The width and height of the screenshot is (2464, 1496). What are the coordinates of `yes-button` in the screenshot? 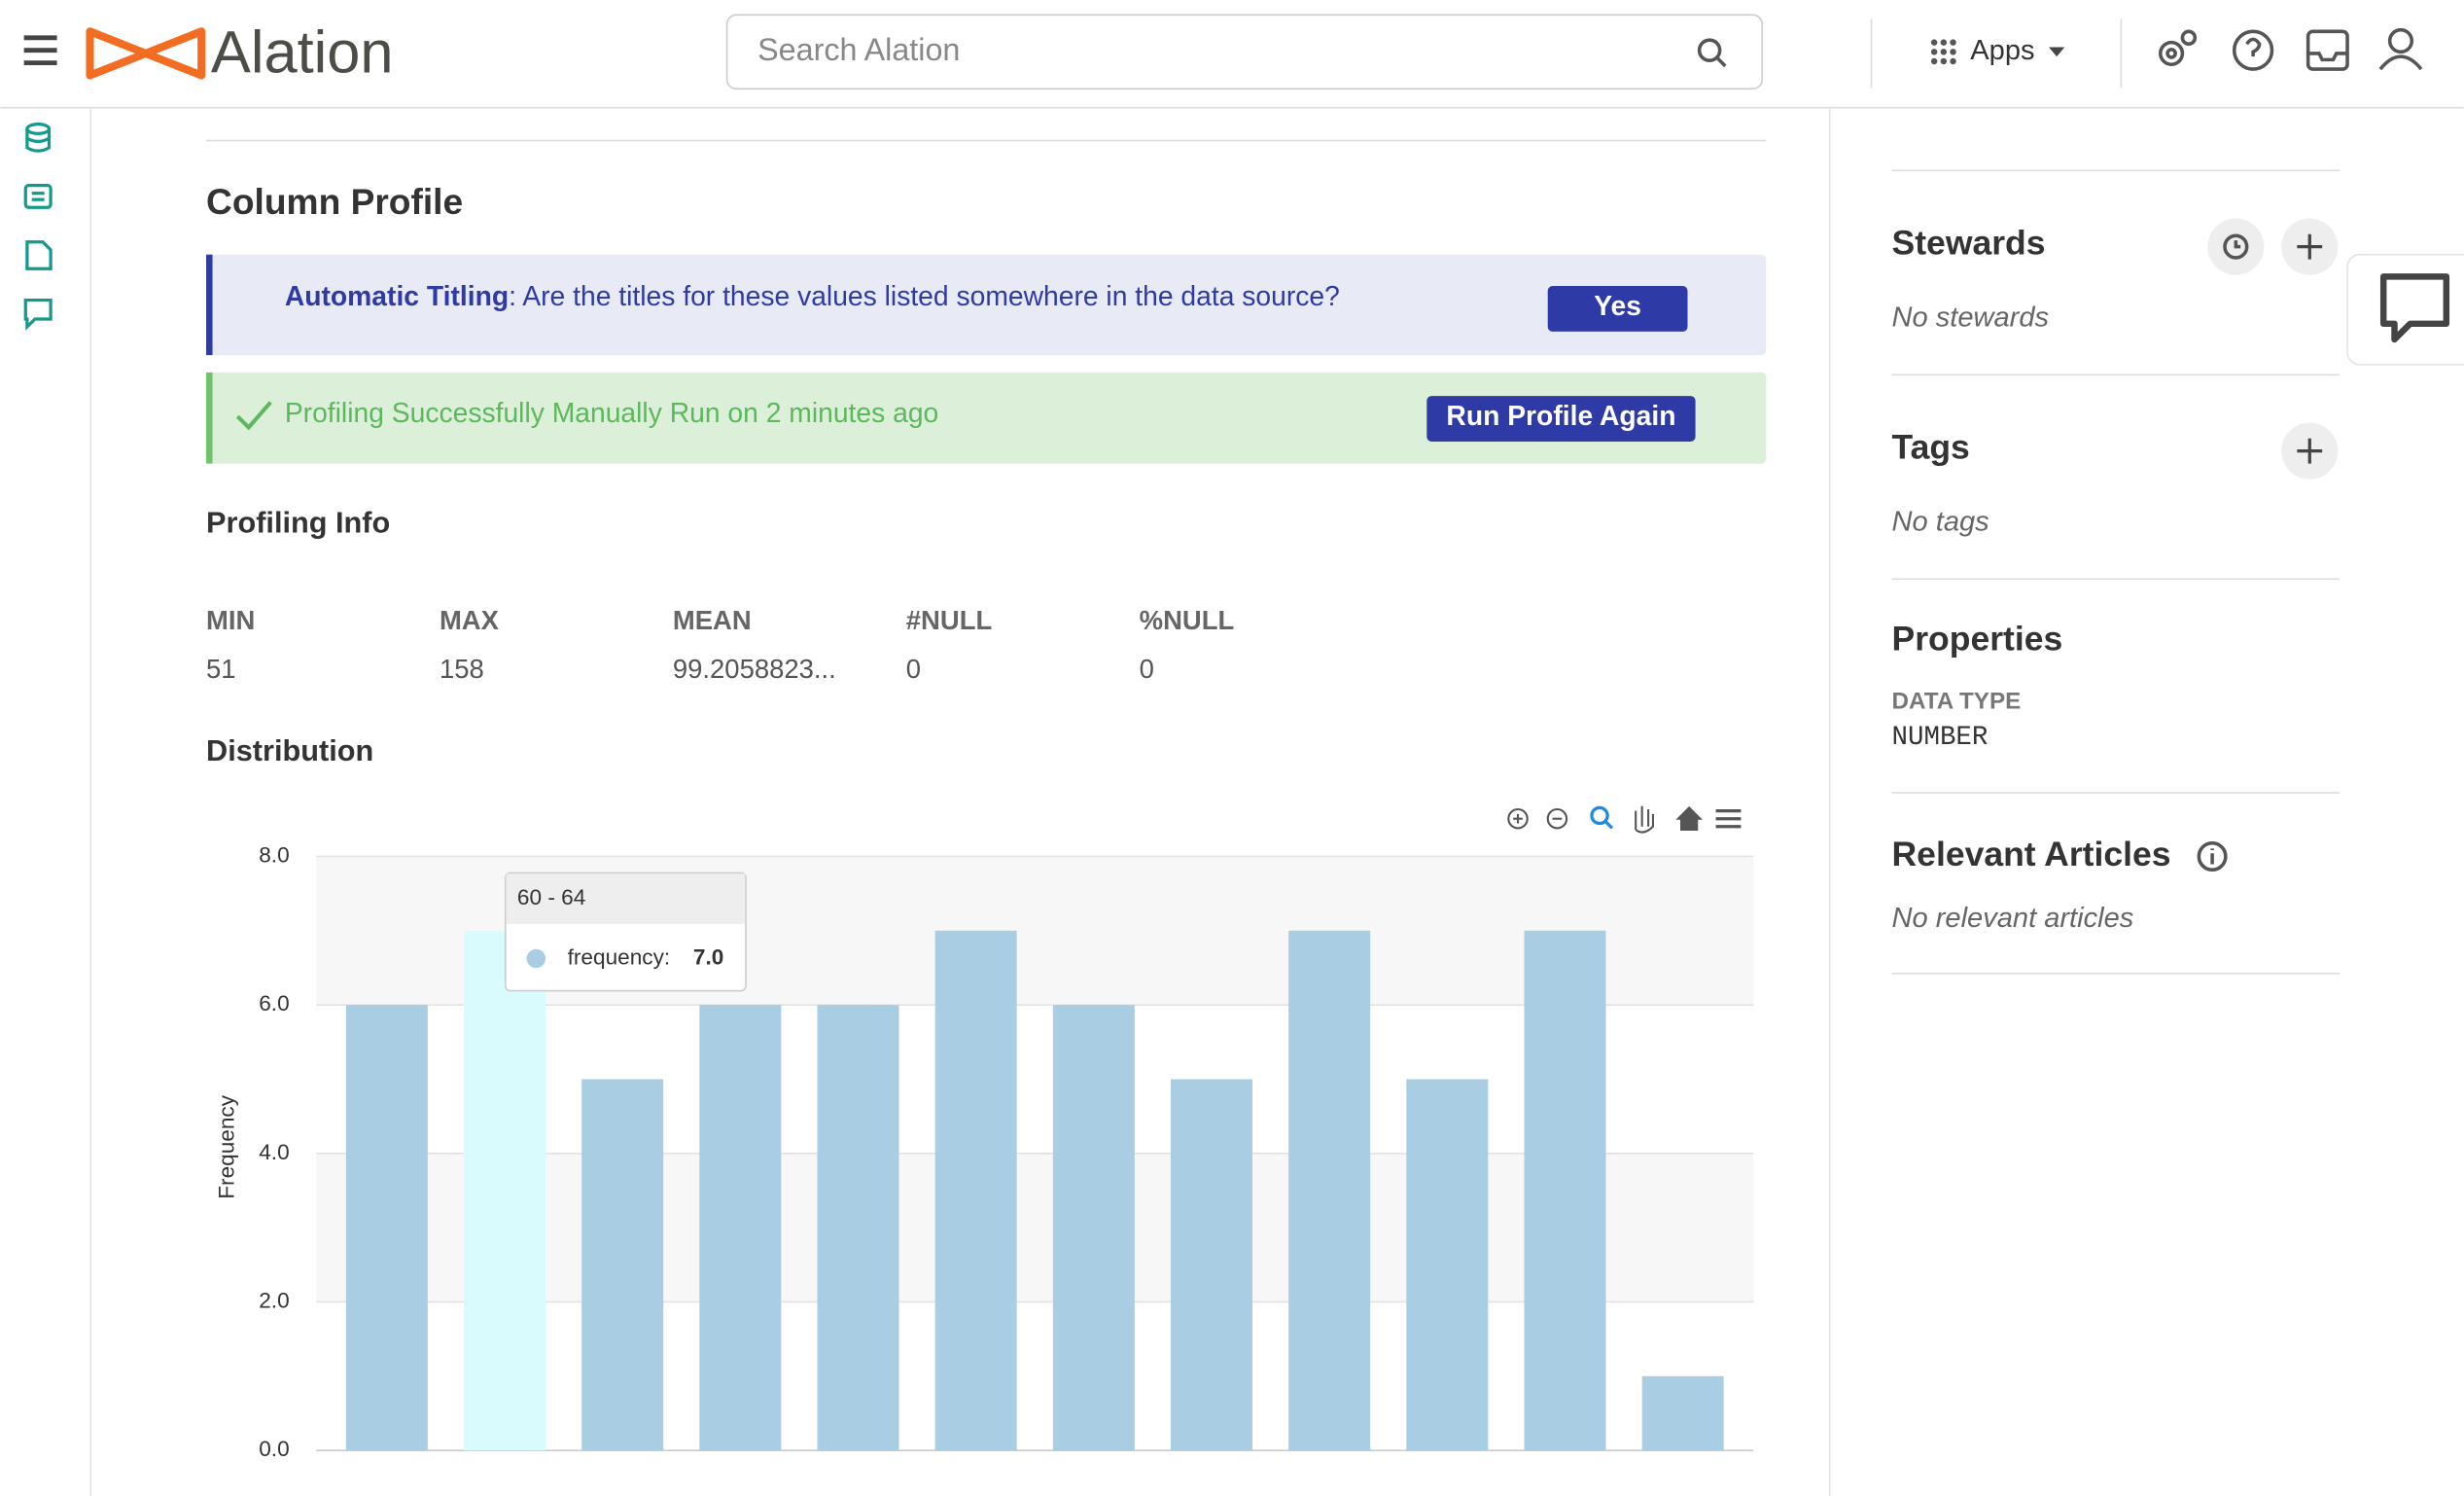 It's located at (1617, 309).